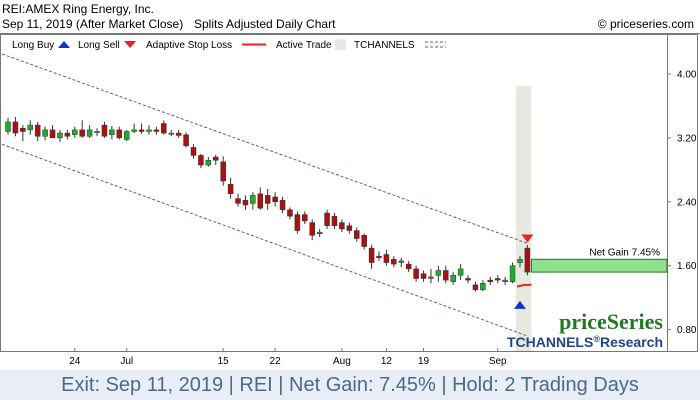 The height and width of the screenshot is (400, 700). What do you see at coordinates (75, 361) in the screenshot?
I see `x-tick-label: 24` at bounding box center [75, 361].